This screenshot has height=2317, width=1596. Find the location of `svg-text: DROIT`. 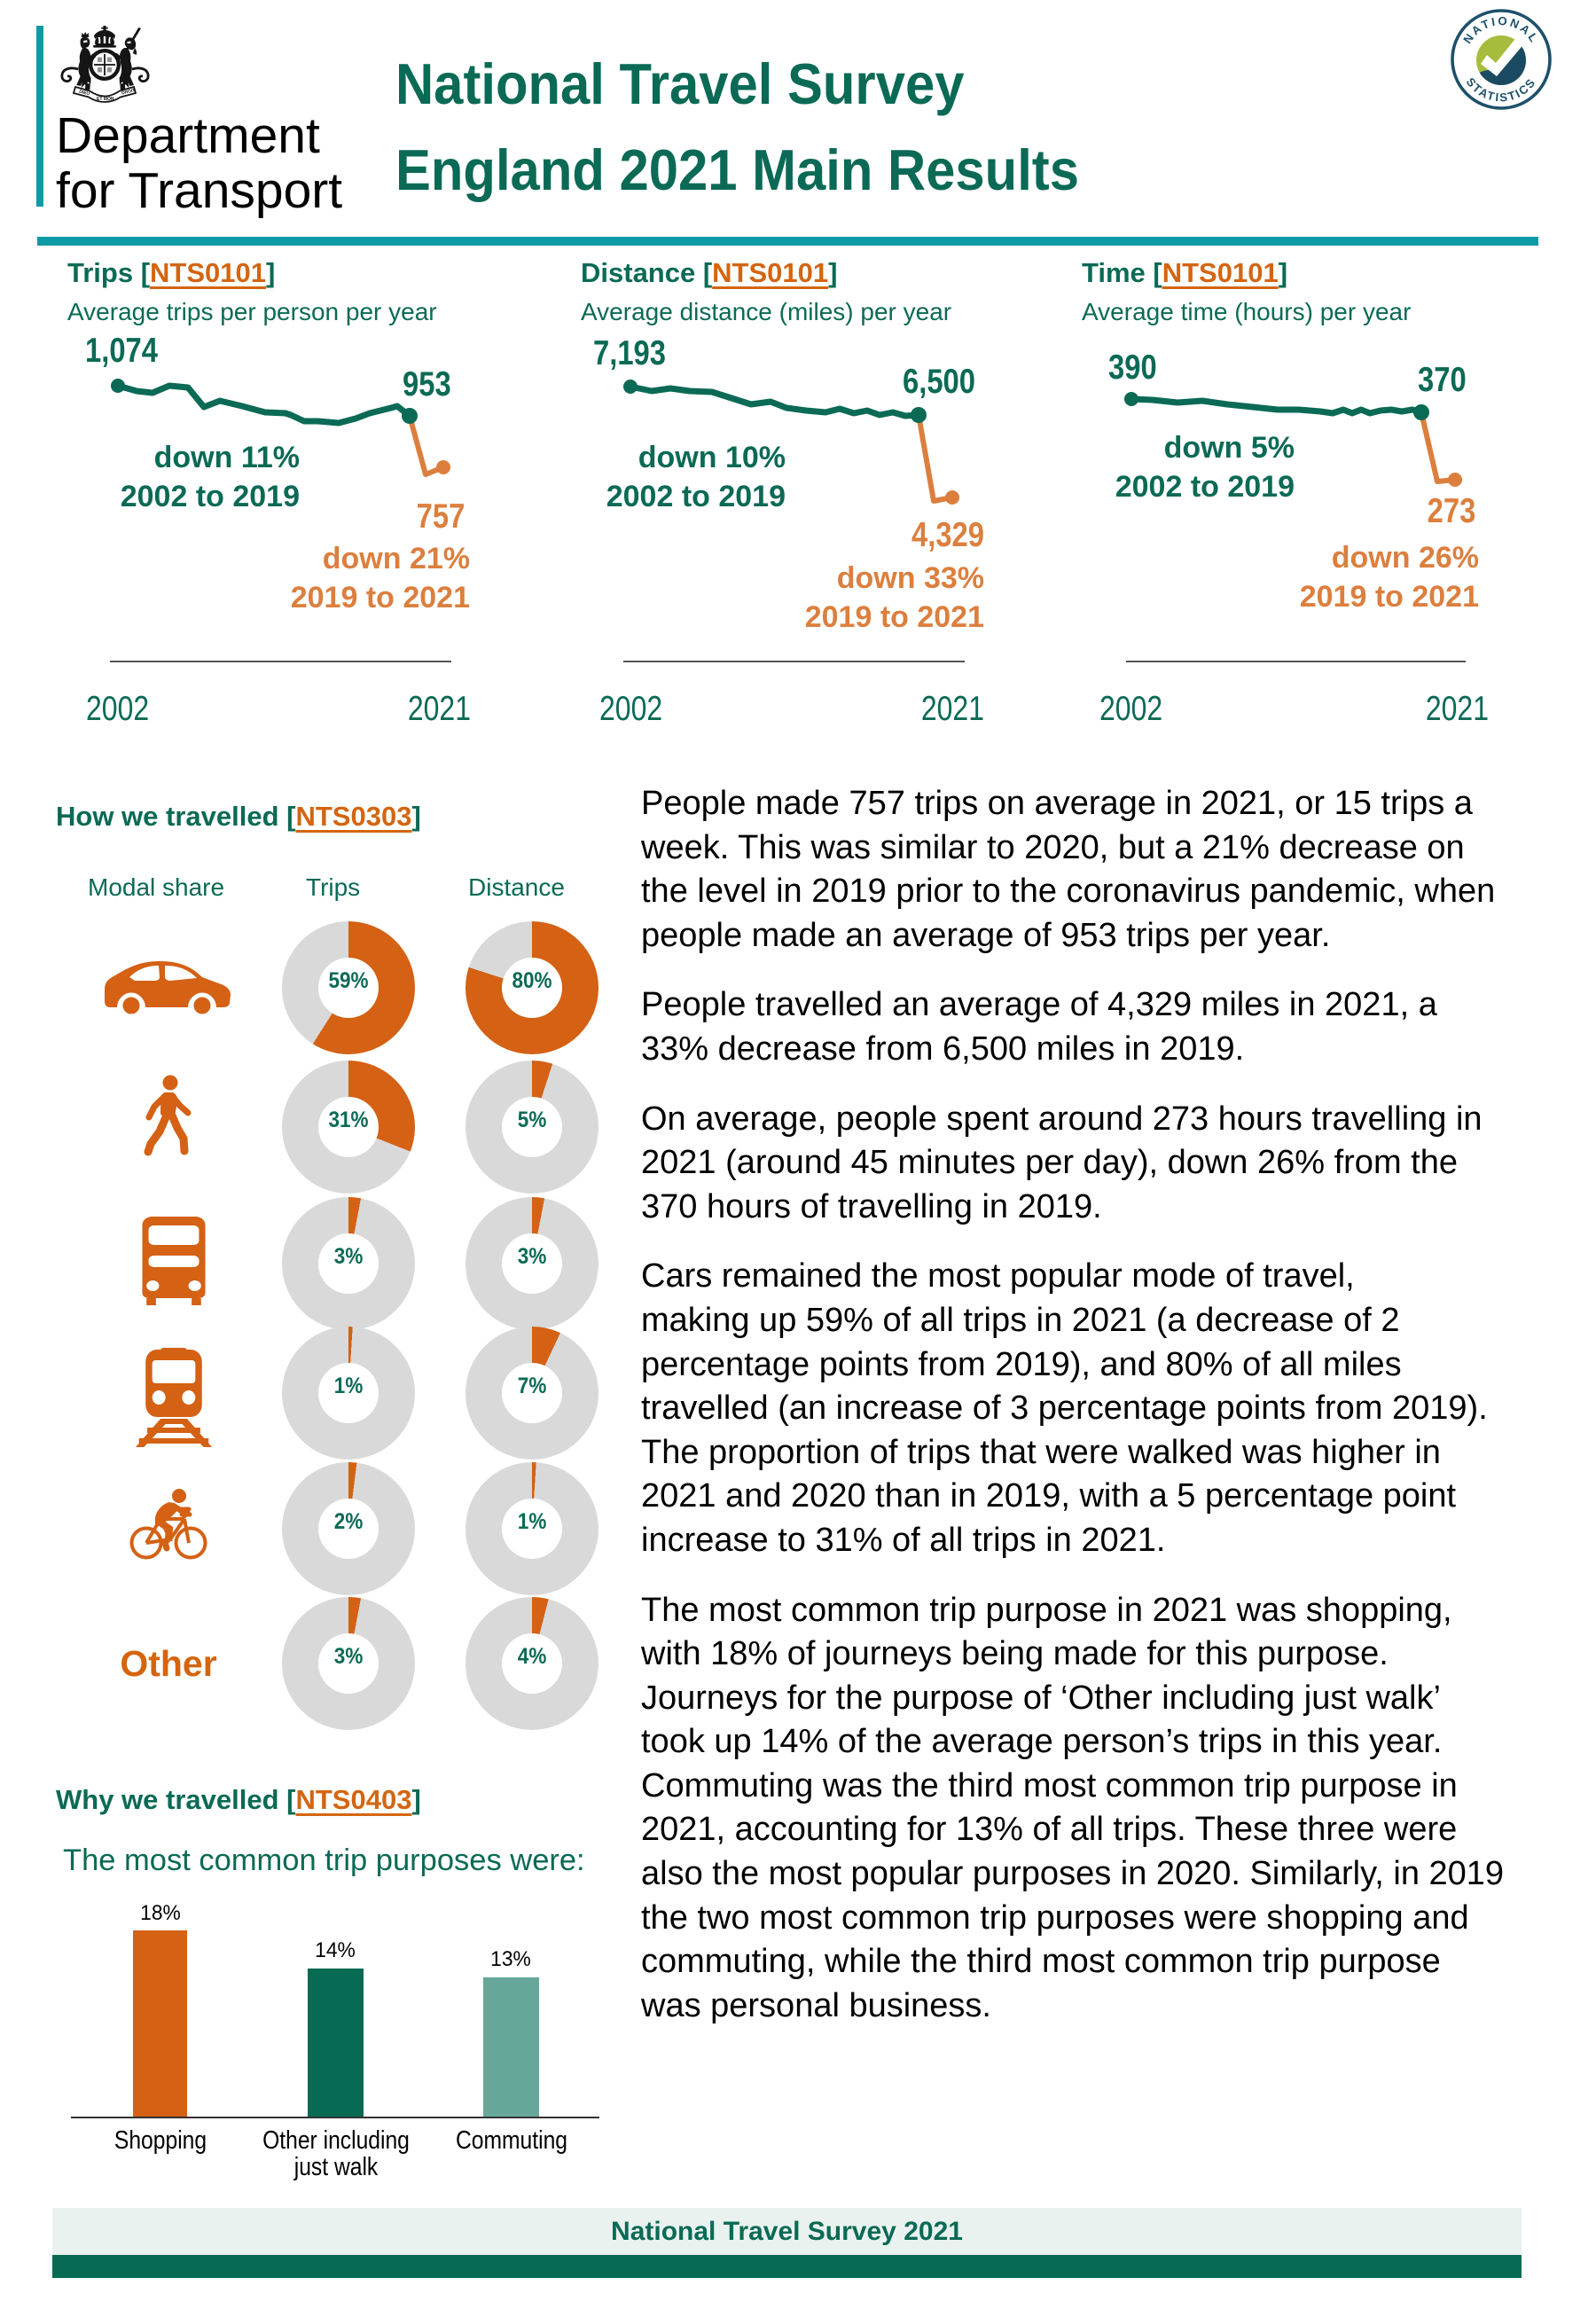

svg-text: DROIT is located at coordinates (129, 92).